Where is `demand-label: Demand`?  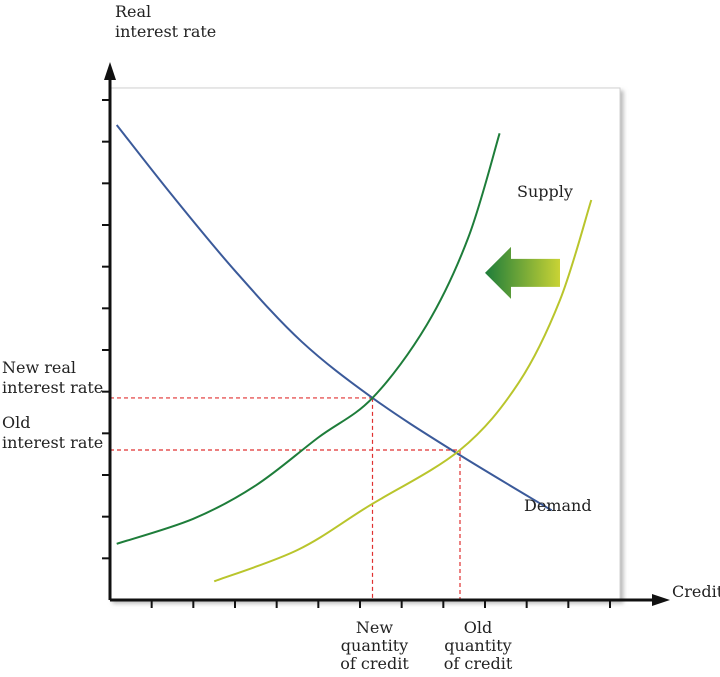
demand-label: Demand is located at coordinates (558, 505).